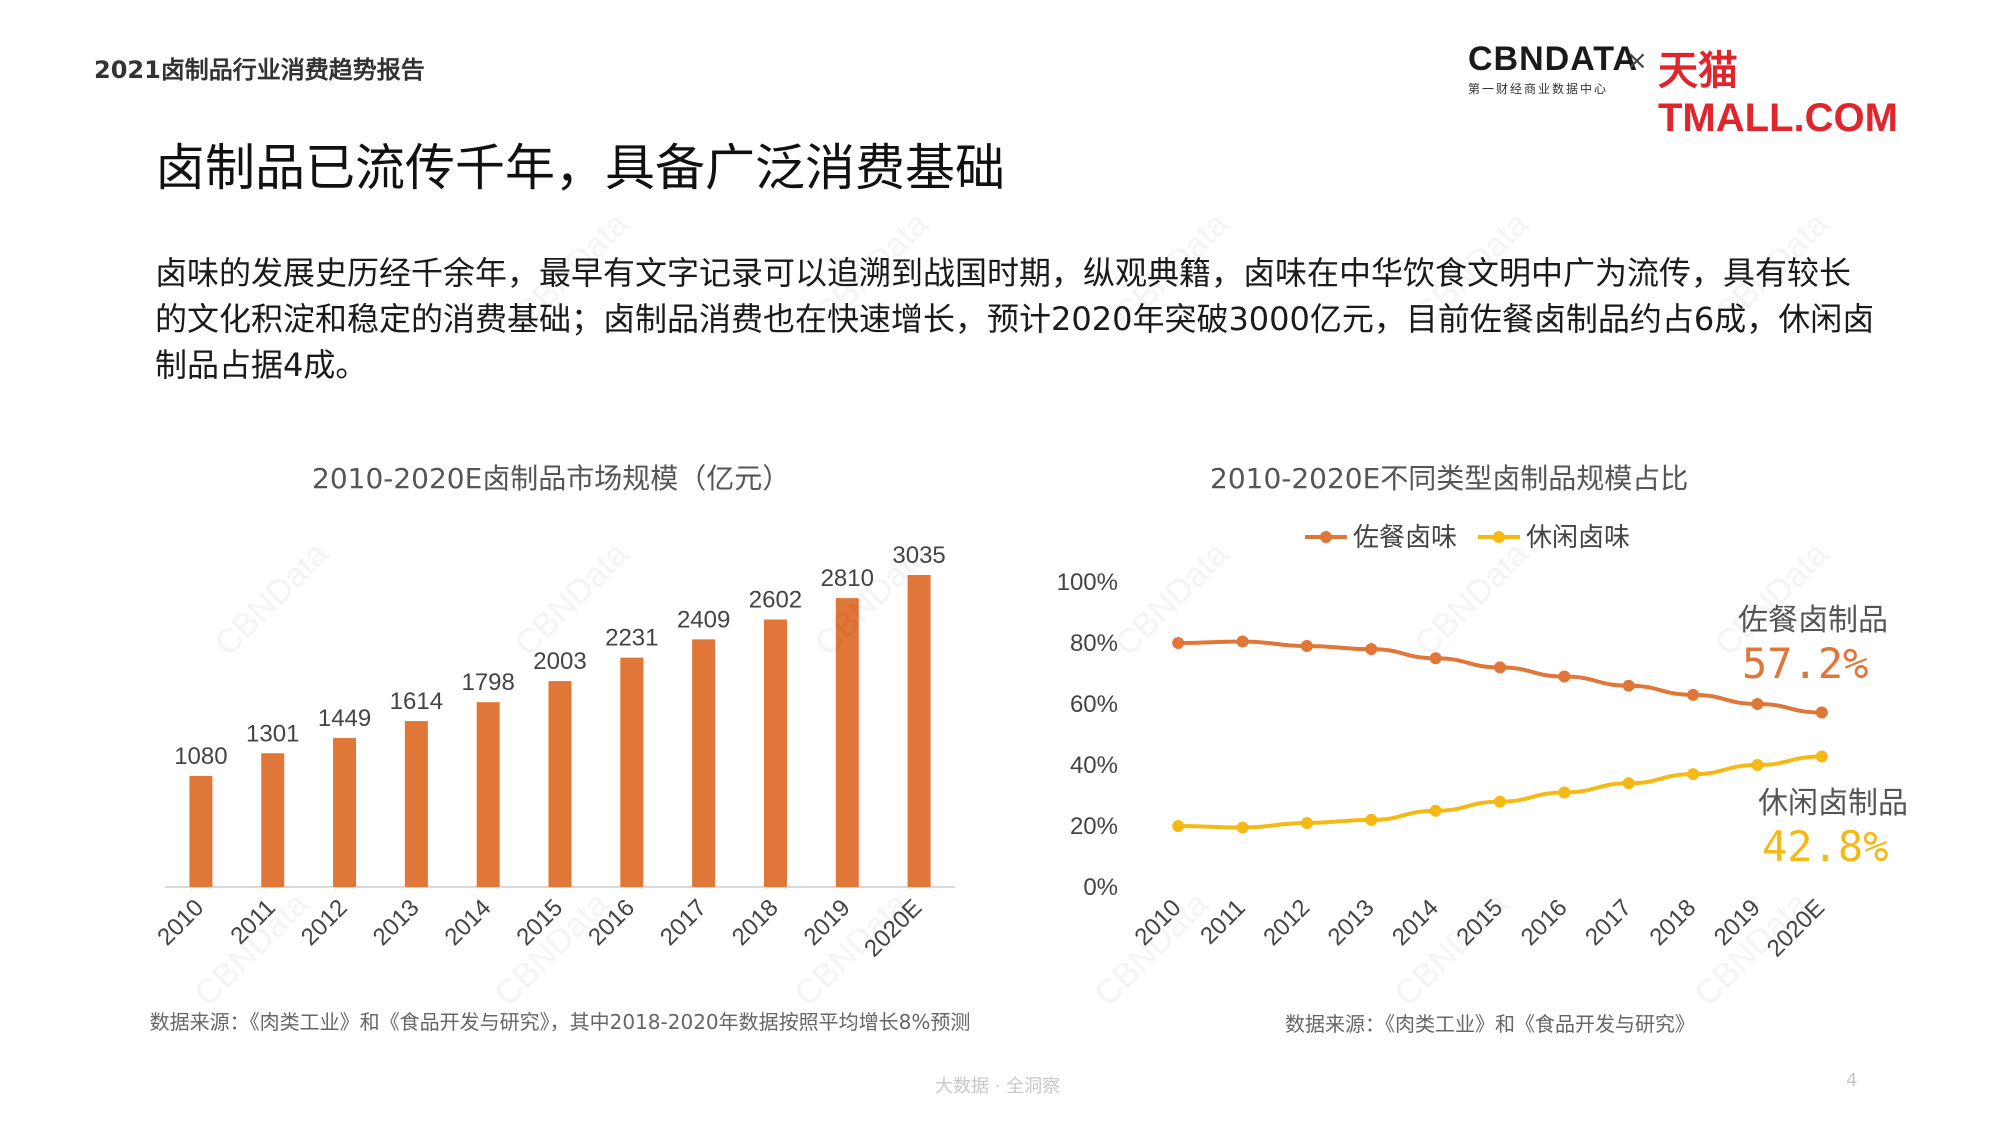  What do you see at coordinates (1553, 59) in the screenshot?
I see `cbndata-logo: CBNDATA` at bounding box center [1553, 59].